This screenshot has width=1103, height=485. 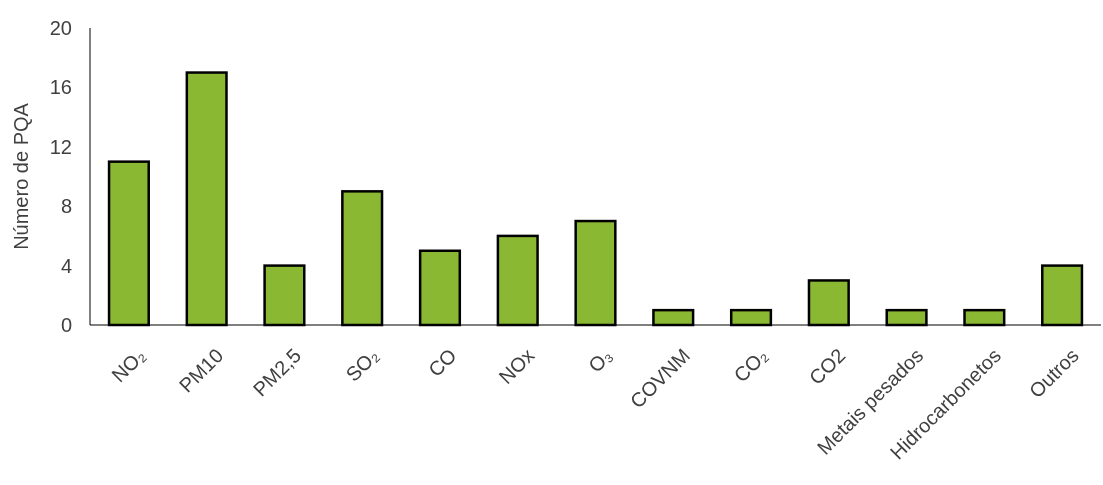 What do you see at coordinates (750, 365) in the screenshot?
I see `x-tick-label: CO₂` at bounding box center [750, 365].